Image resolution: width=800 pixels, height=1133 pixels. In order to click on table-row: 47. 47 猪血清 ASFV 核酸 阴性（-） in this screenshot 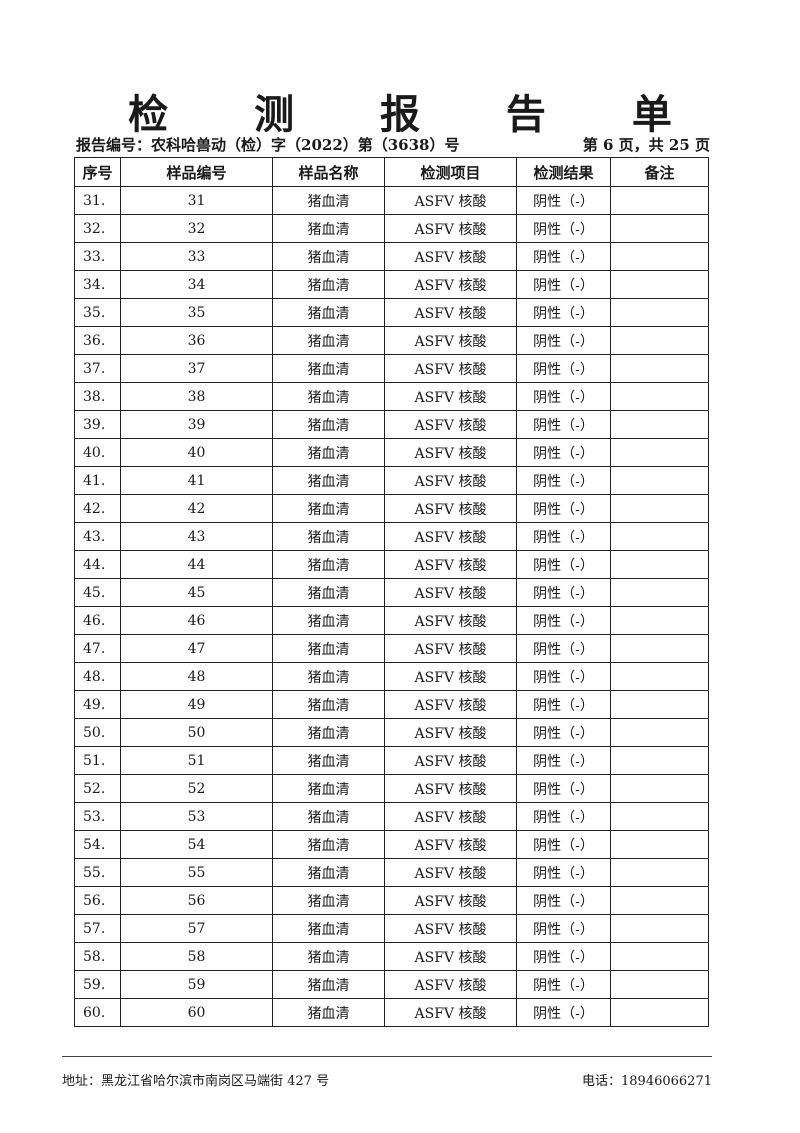, I will do `click(391, 648)`.